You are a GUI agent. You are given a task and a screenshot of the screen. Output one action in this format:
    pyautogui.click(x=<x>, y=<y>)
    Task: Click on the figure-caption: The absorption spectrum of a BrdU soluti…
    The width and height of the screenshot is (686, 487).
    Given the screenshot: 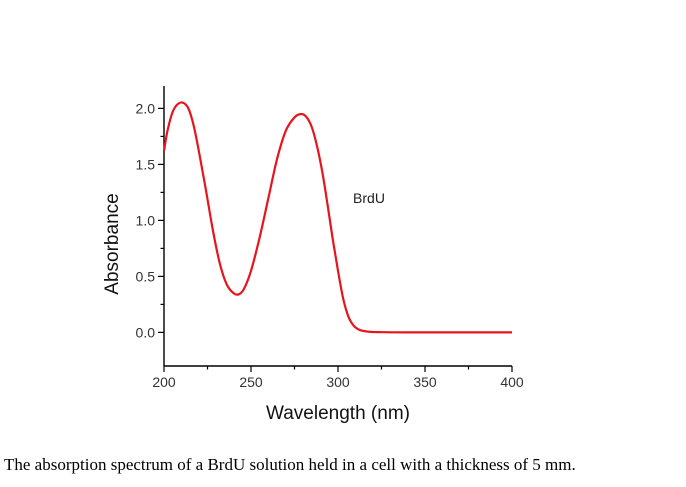 What is the action you would take?
    pyautogui.click(x=290, y=464)
    